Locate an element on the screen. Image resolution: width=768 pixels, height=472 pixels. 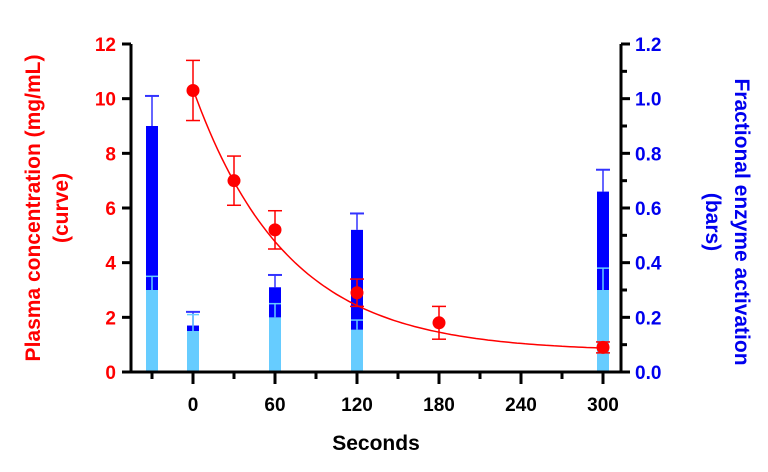
right-axis-title-line1: Fractional enzyme activation is located at coordinates (741, 221).